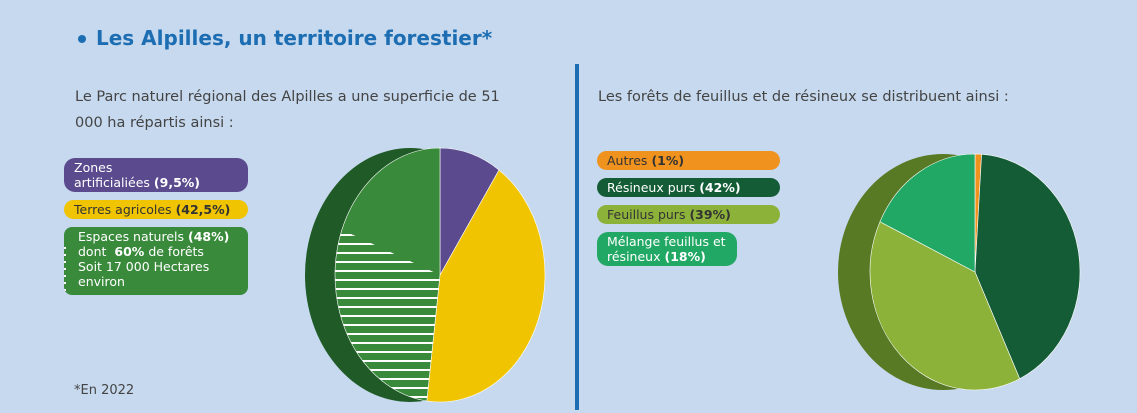 This screenshot has height=413, width=1137. Describe the element at coordinates (129, 251) in the screenshot. I see `annotation-value: 60%` at that location.